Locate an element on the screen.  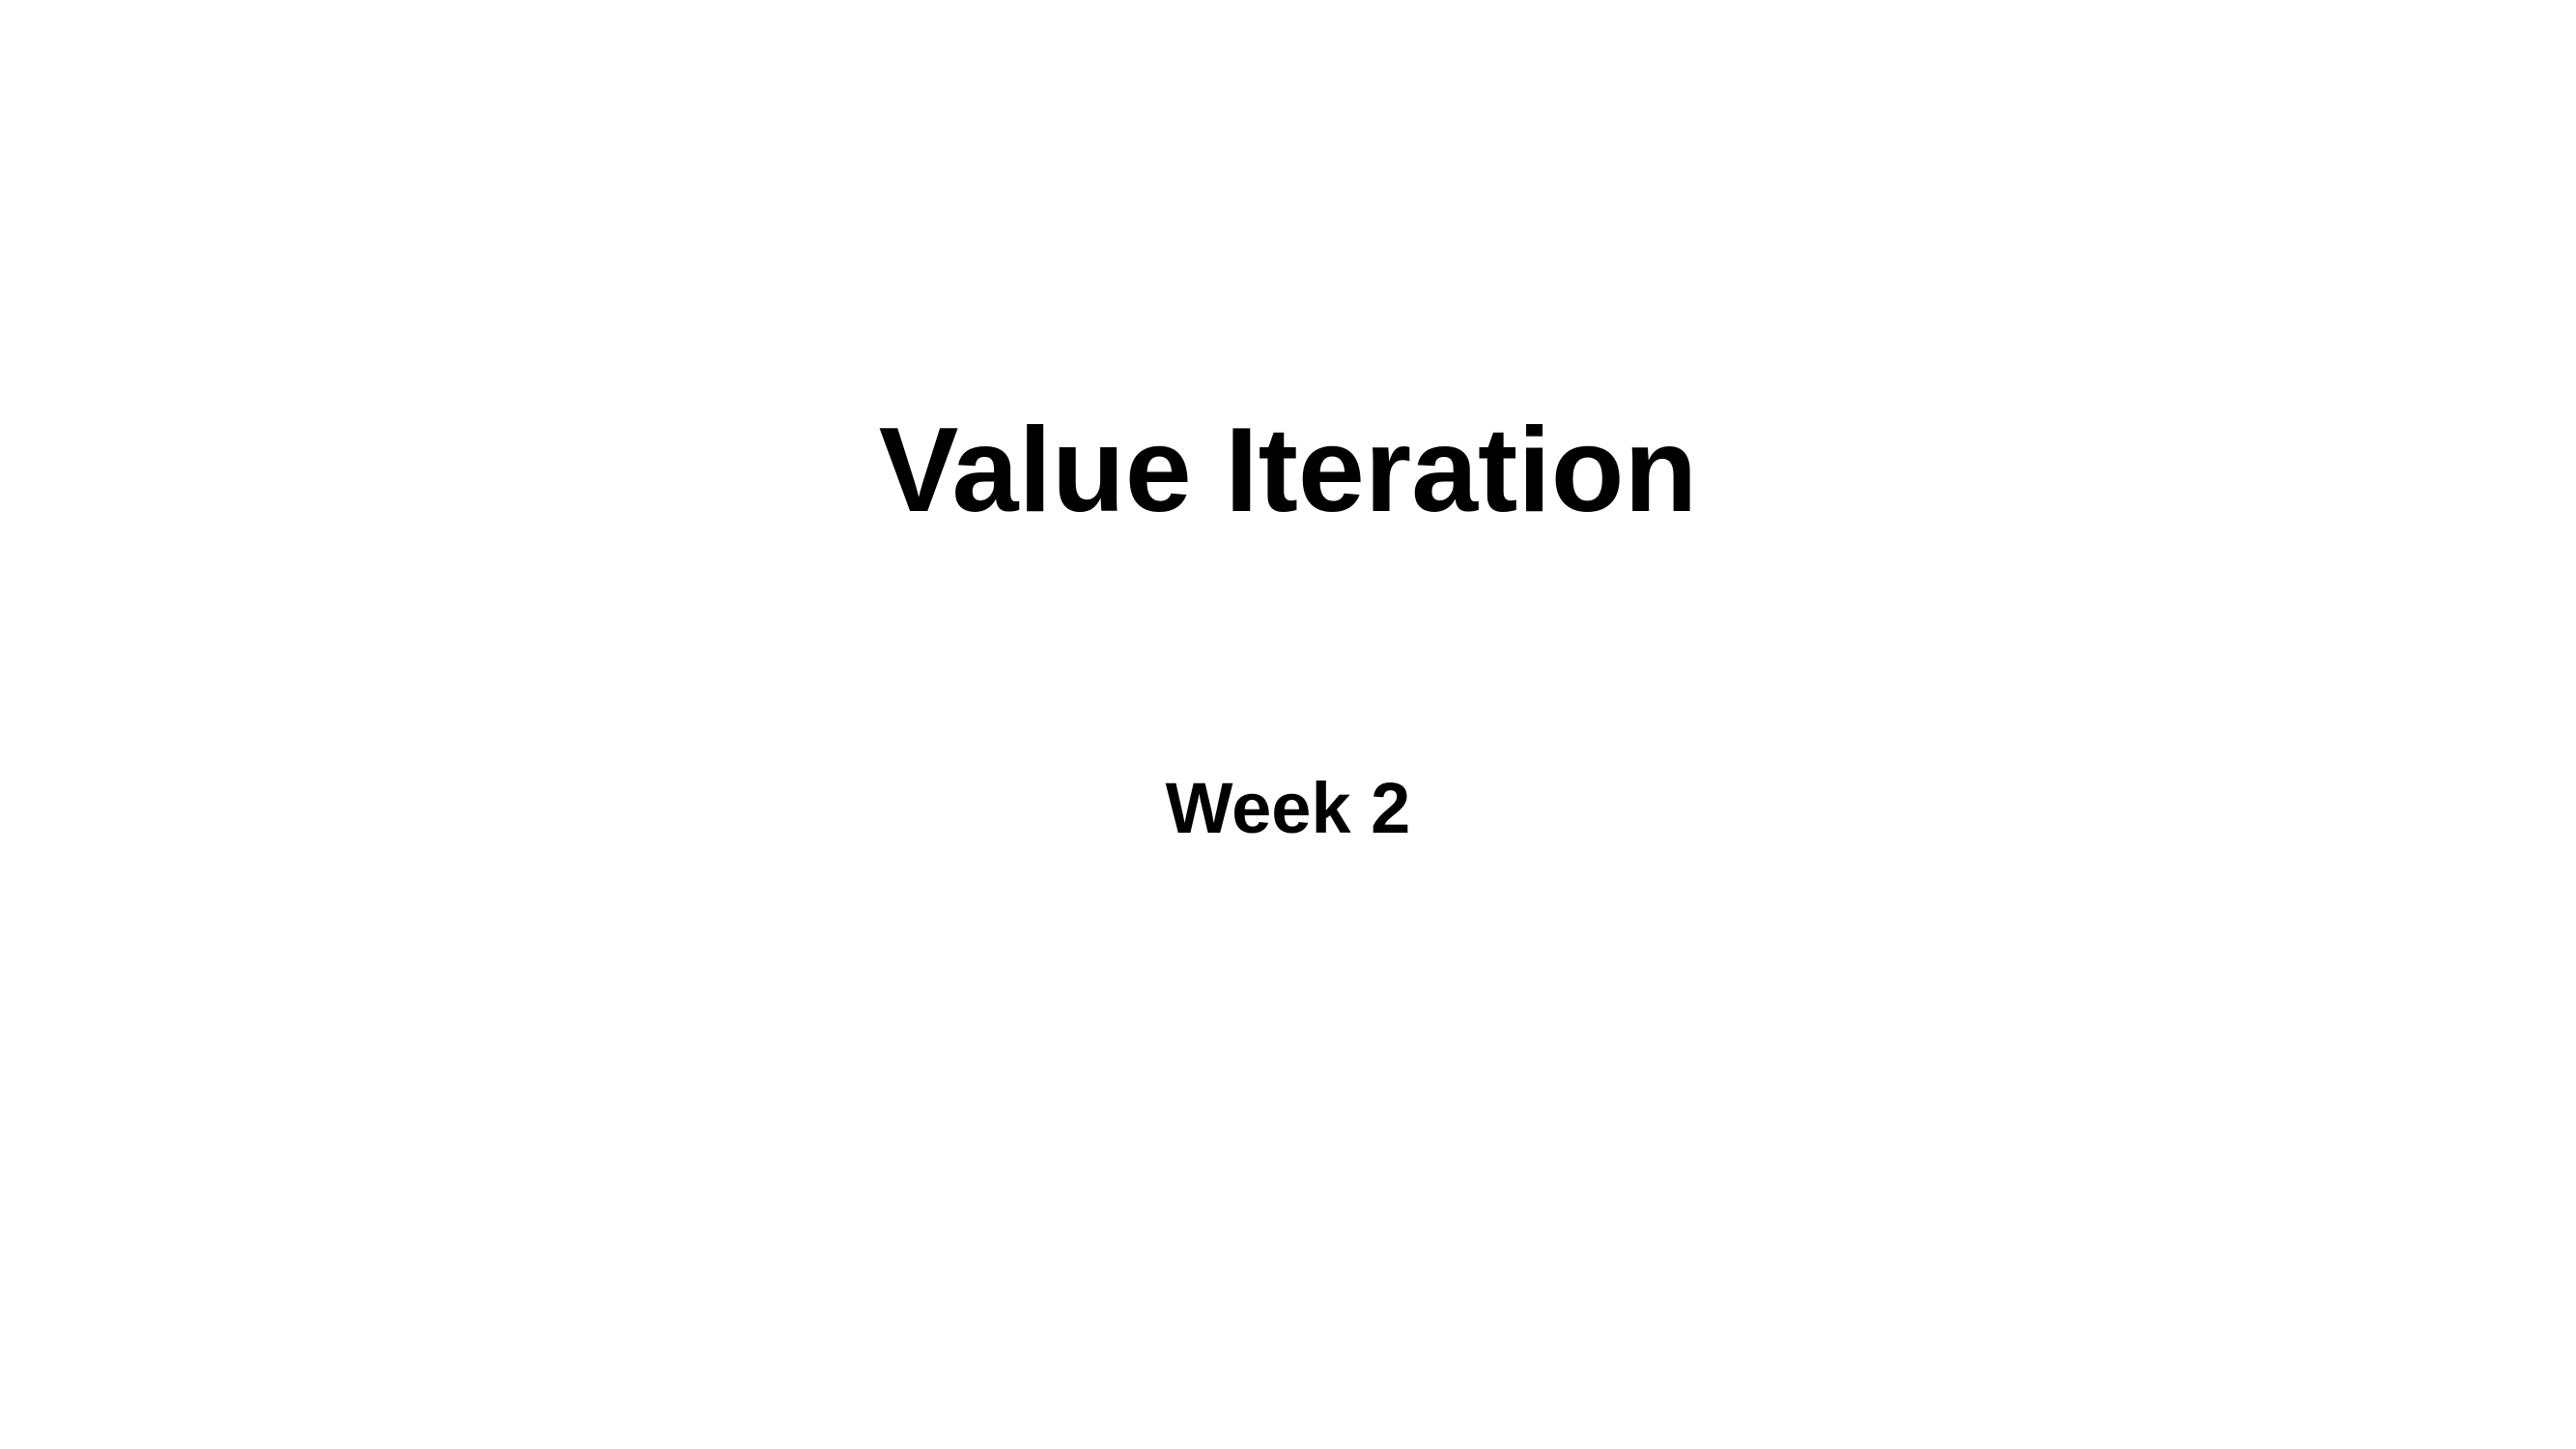
slide-title: Value Iteration is located at coordinates (1288, 470).